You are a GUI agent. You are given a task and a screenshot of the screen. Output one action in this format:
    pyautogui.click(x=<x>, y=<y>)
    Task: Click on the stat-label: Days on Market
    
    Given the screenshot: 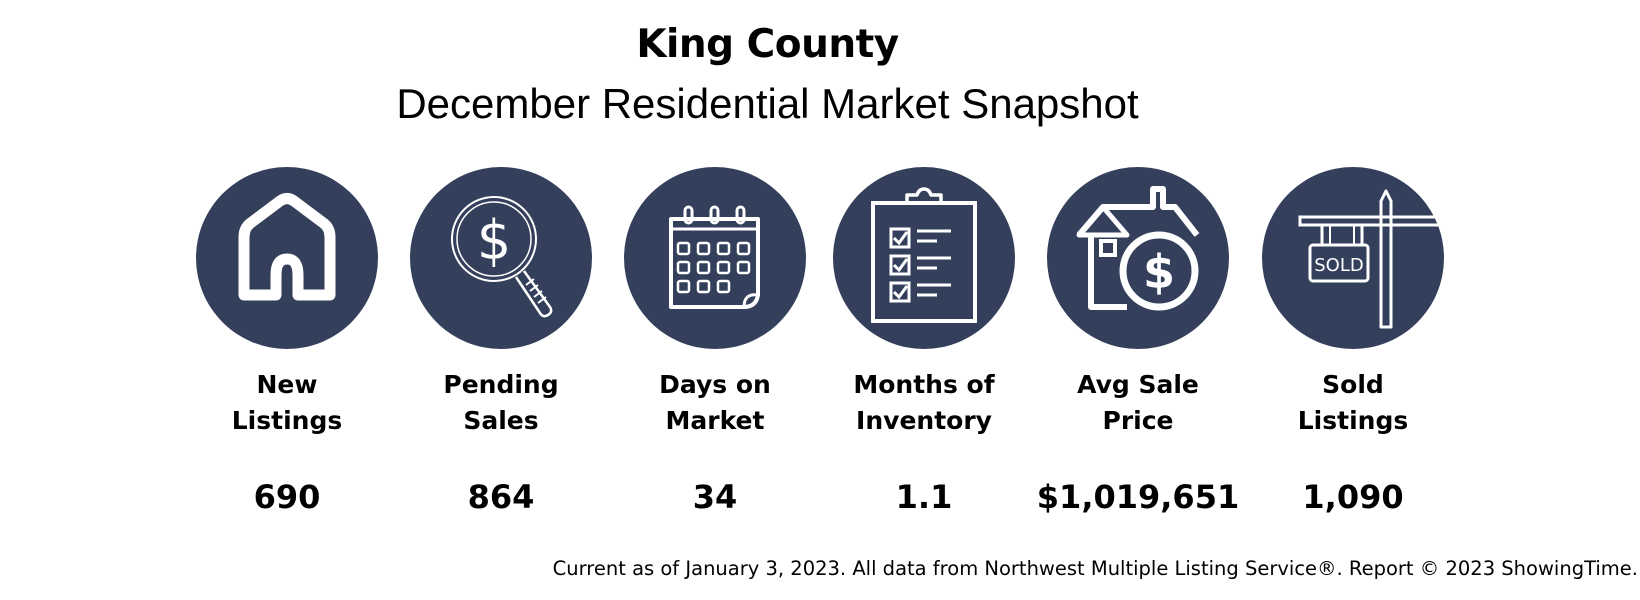 What is the action you would take?
    pyautogui.click(x=715, y=402)
    